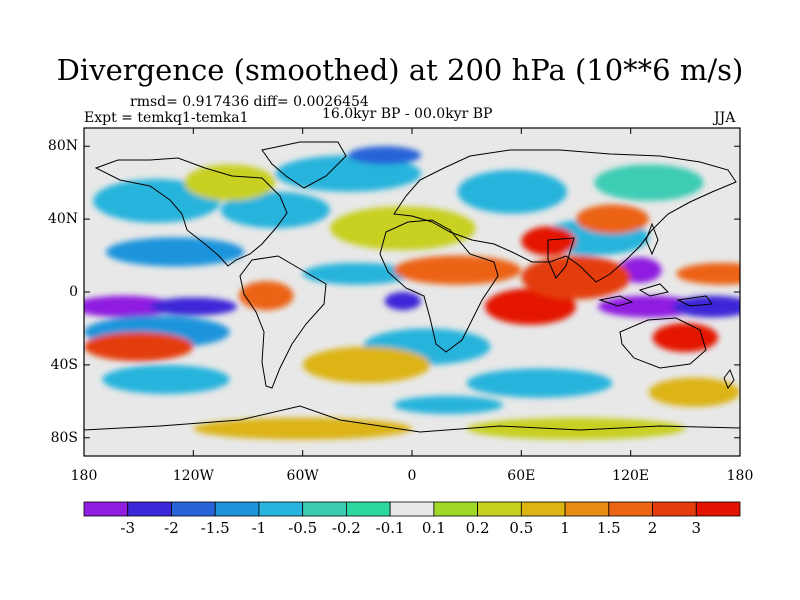  I want to click on x-tick-label: 0, so click(412, 476).